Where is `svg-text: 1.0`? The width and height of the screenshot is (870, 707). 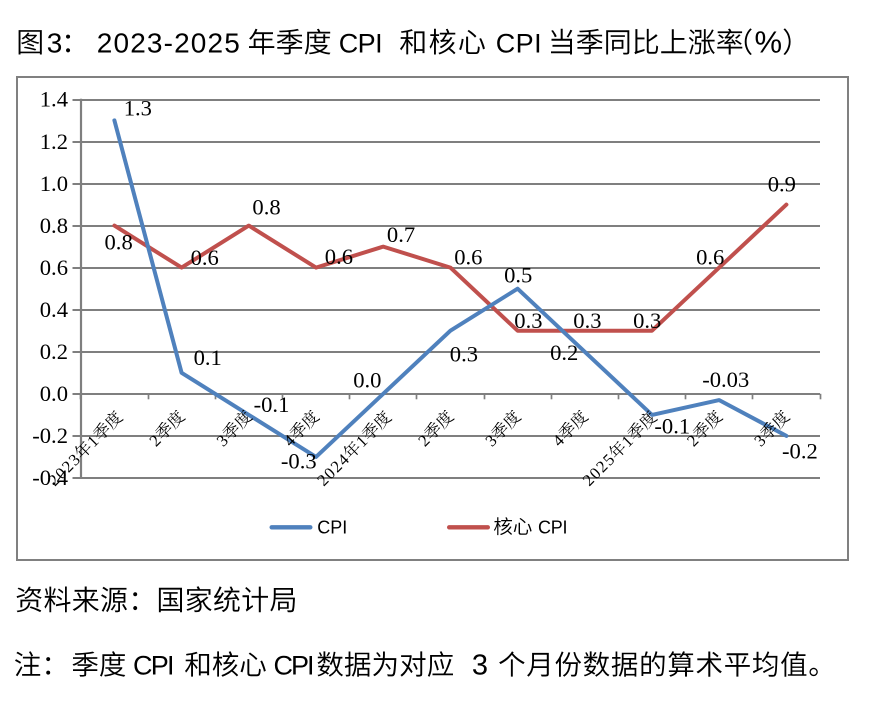
svg-text: 1.0 is located at coordinates (54, 183).